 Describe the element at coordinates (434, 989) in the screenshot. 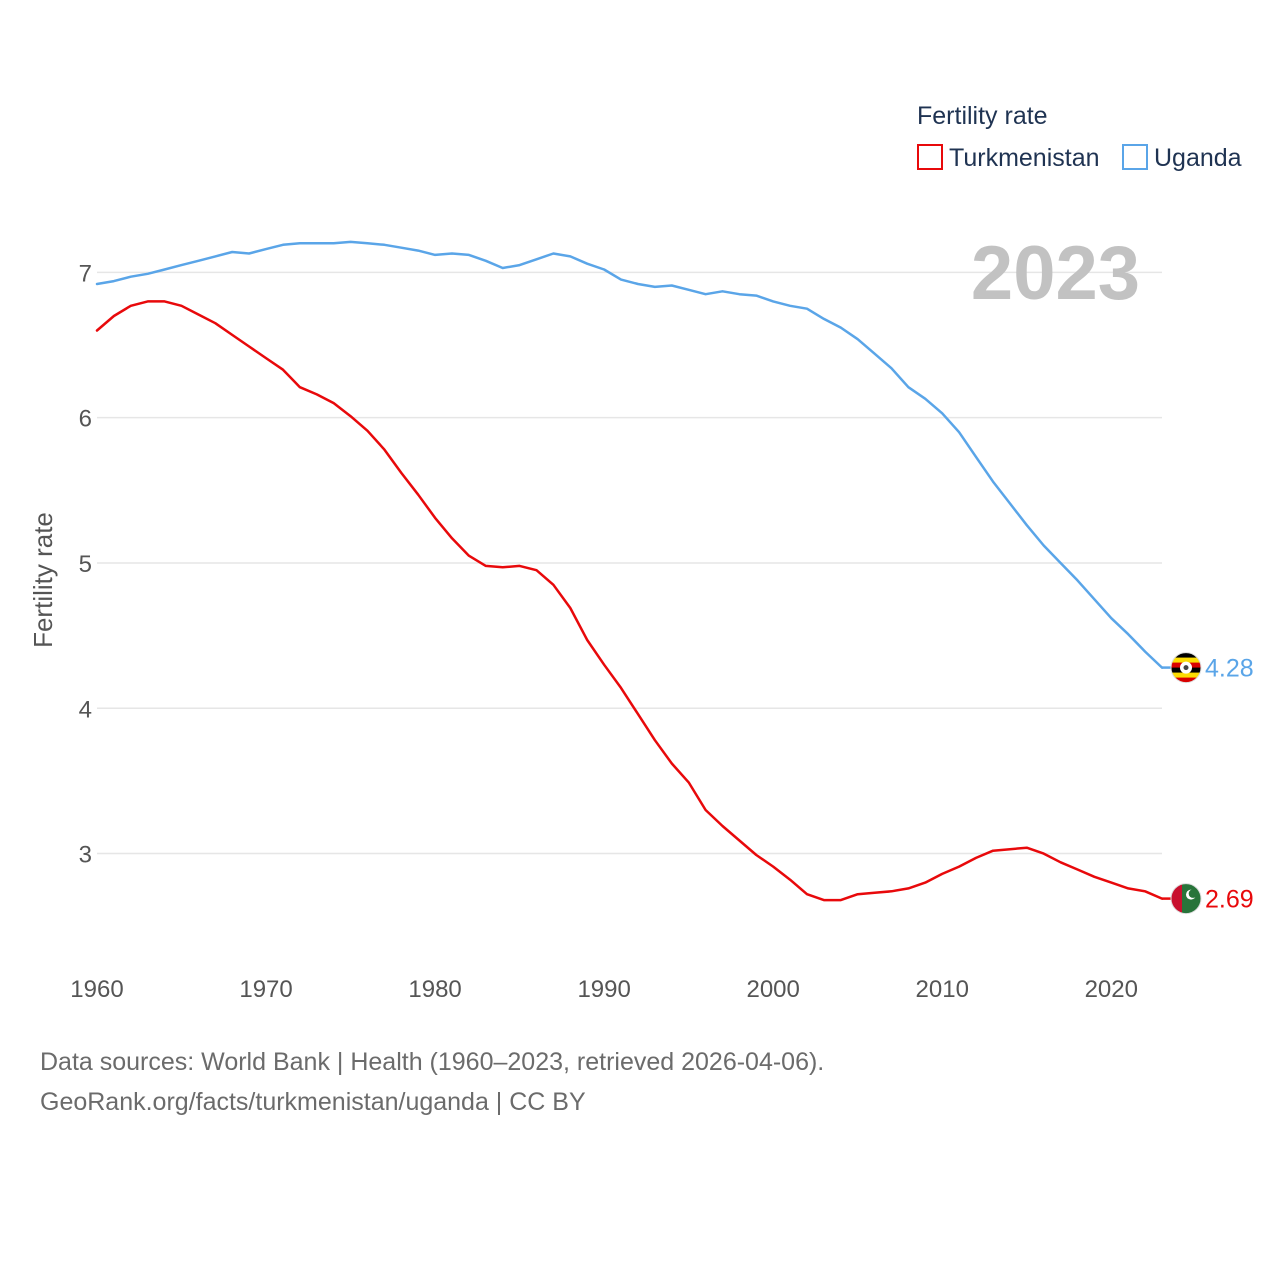

I see `x-tick-label: 1980` at that location.